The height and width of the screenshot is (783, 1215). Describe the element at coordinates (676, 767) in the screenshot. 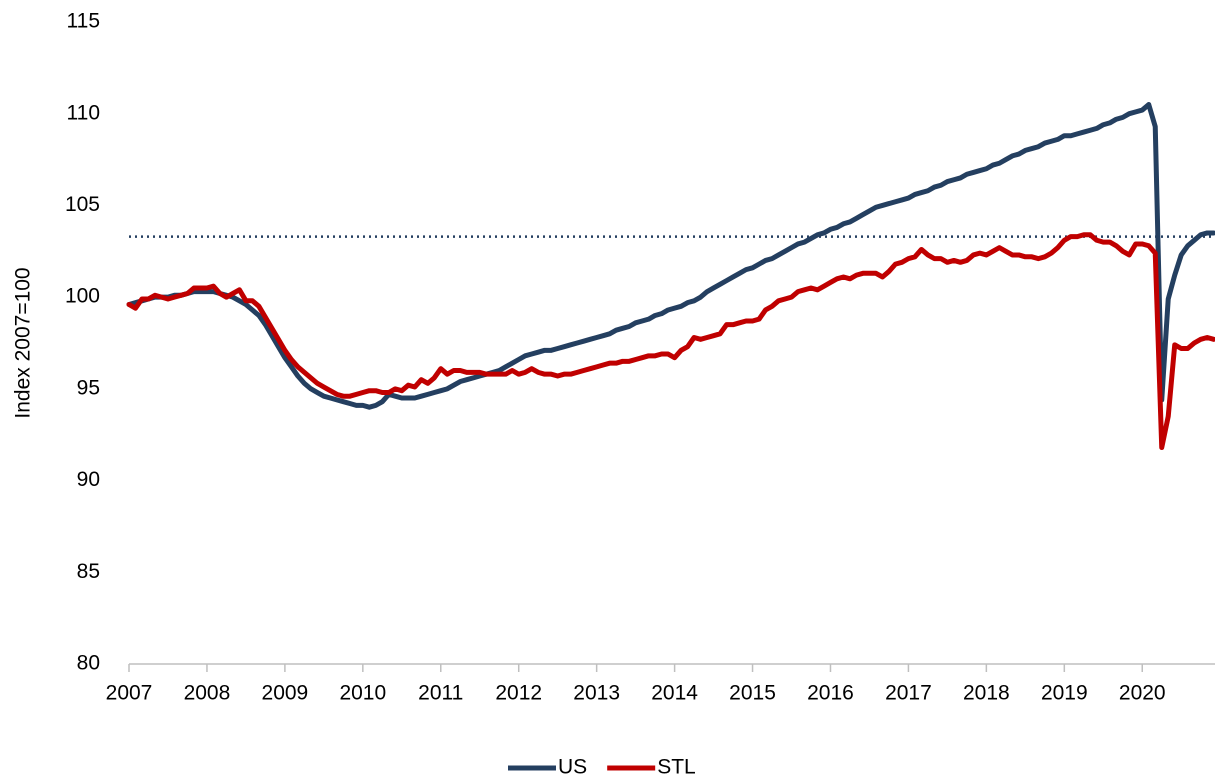

I see `legend-label: STL` at that location.